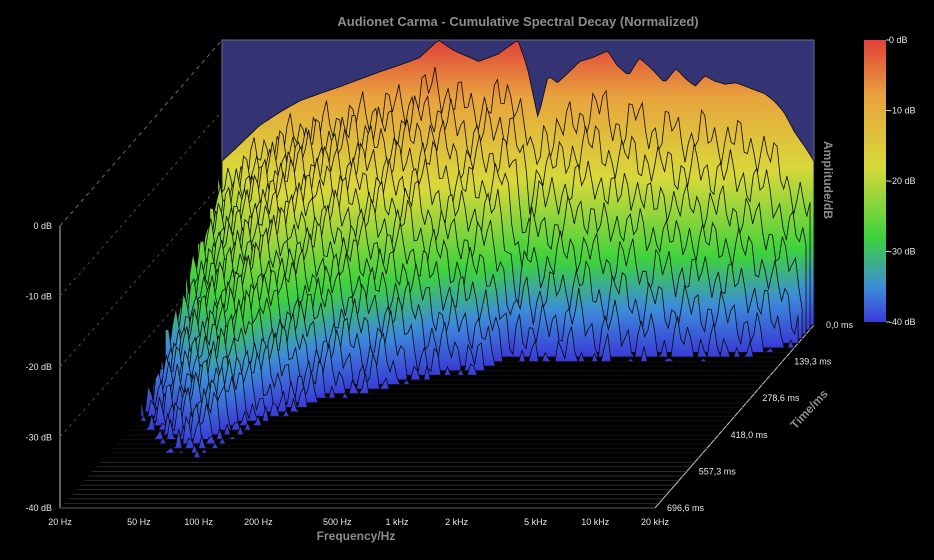 Image resolution: width=934 pixels, height=560 pixels. I want to click on x-tick-label: 100 Hz, so click(198, 522).